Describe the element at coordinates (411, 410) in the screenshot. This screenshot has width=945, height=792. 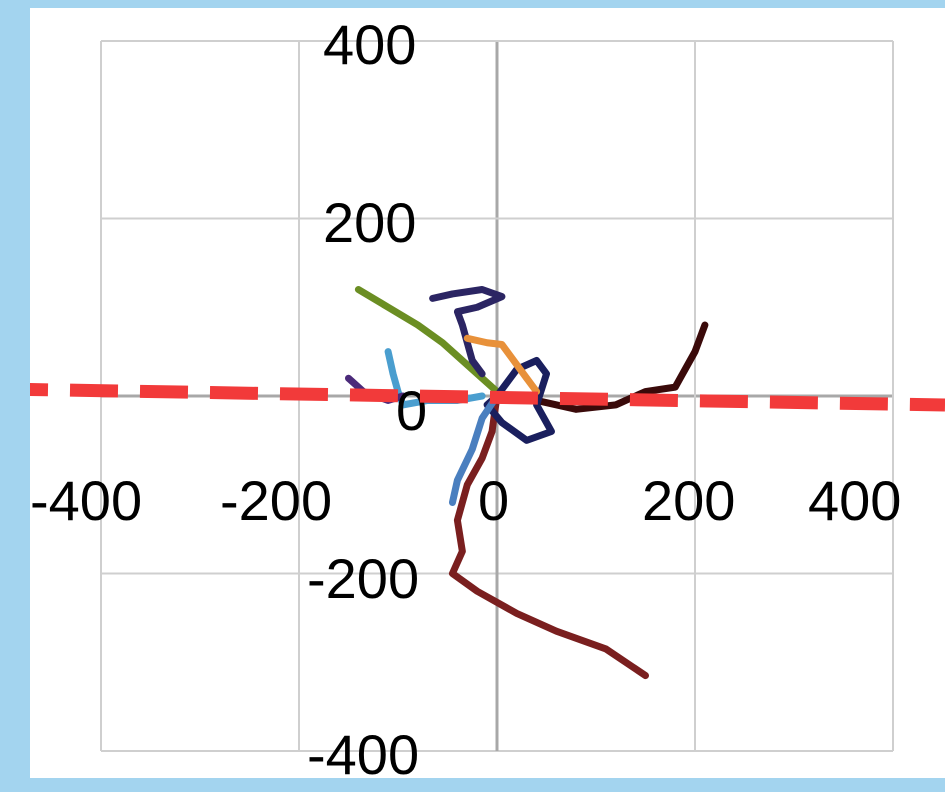
I see `y-tick-label: 0` at that location.